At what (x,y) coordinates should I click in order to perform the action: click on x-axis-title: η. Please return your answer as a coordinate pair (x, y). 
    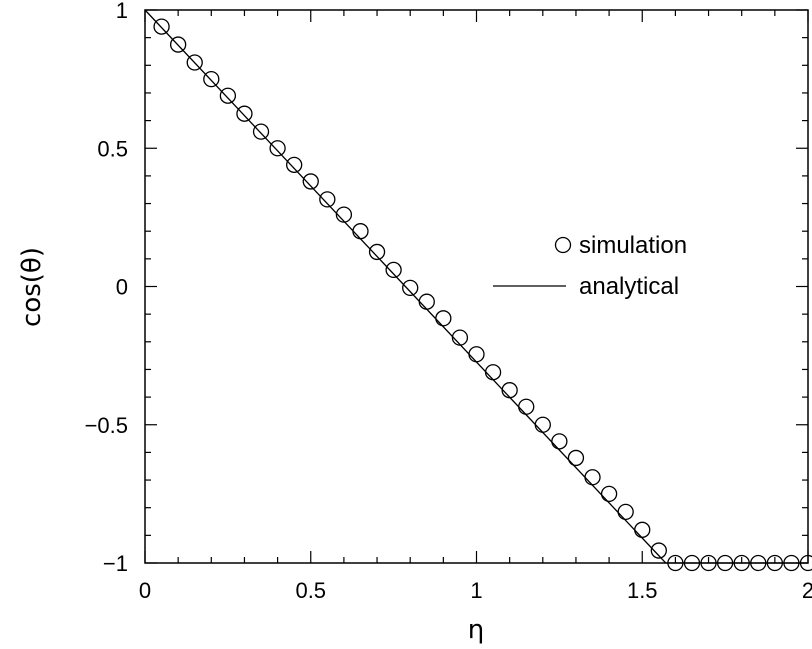
    Looking at the image, I should click on (476, 630).